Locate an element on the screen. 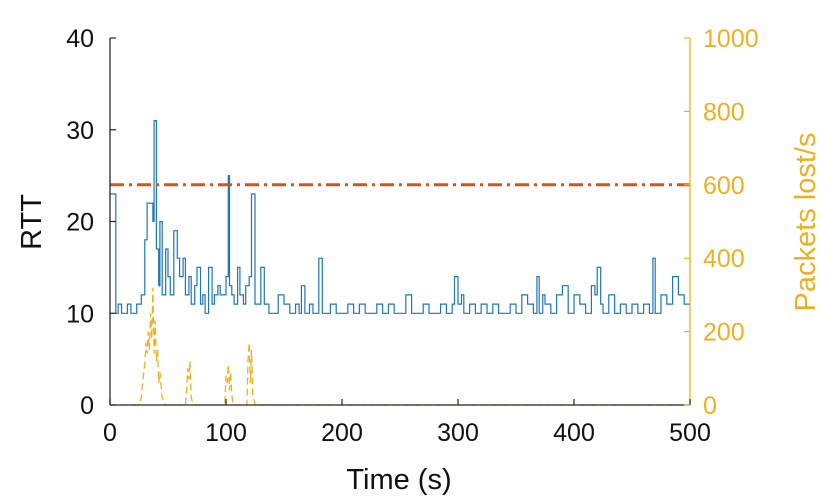 The width and height of the screenshot is (830, 498). right-y-axis-title: Packets lost/s is located at coordinates (806, 222).